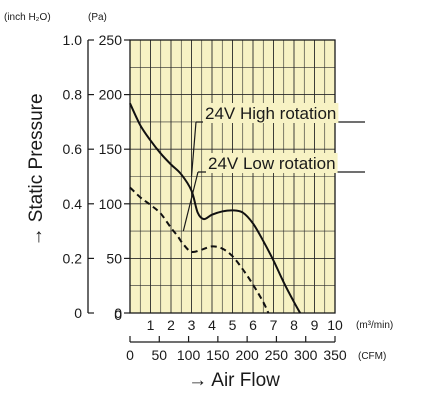 The image size is (423, 393). I want to click on callout-layer: 24V High rotation 24V Low rotation, so click(273, 167).